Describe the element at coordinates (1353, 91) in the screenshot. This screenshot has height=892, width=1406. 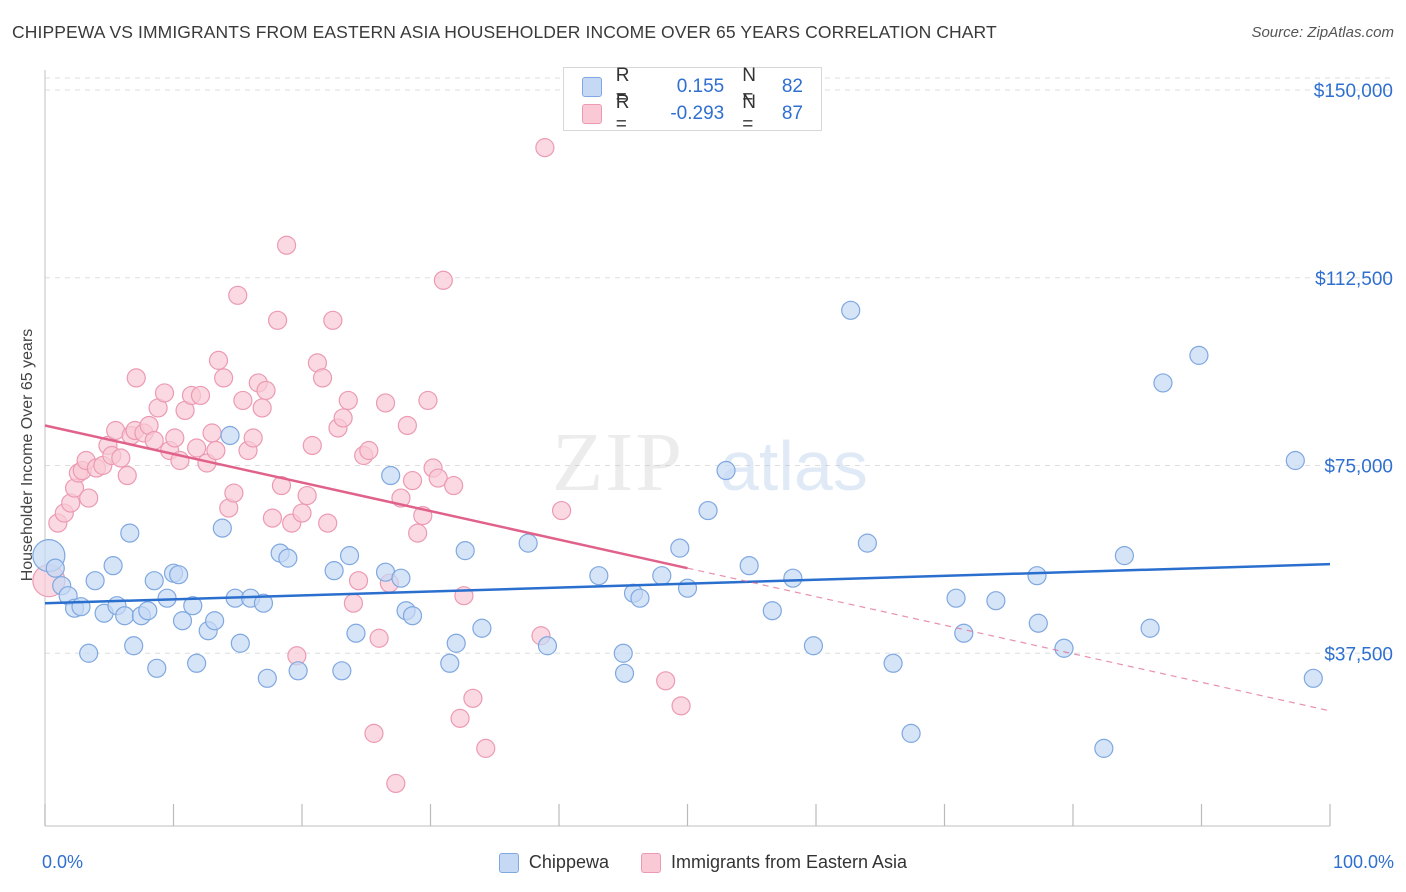
I see `y-tick-label: $150,000` at that location.